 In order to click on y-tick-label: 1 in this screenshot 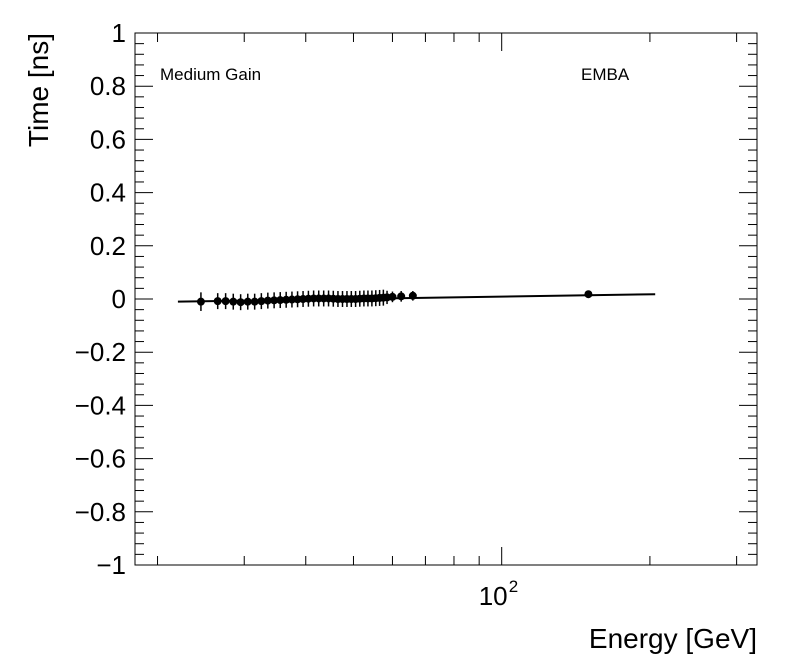, I will do `click(119, 33)`.